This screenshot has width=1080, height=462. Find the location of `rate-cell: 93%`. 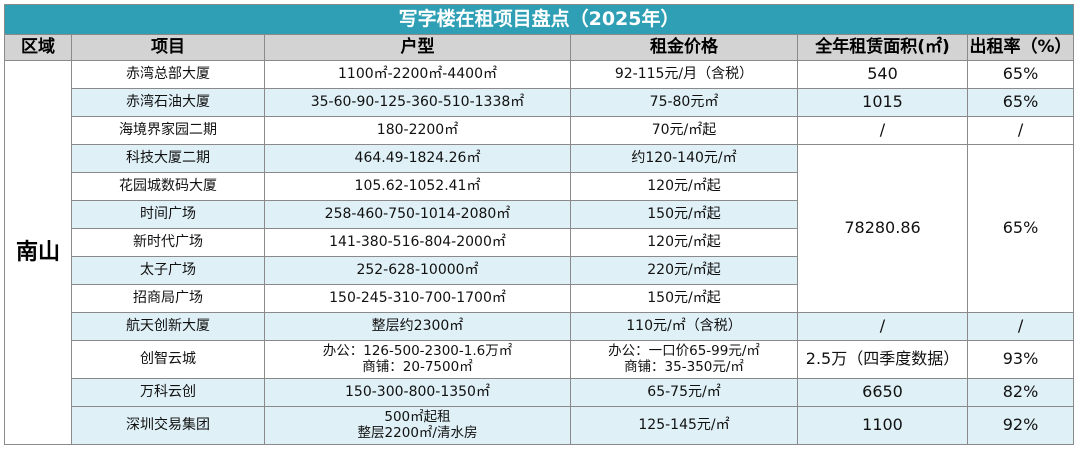

rate-cell: 93% is located at coordinates (1020, 359).